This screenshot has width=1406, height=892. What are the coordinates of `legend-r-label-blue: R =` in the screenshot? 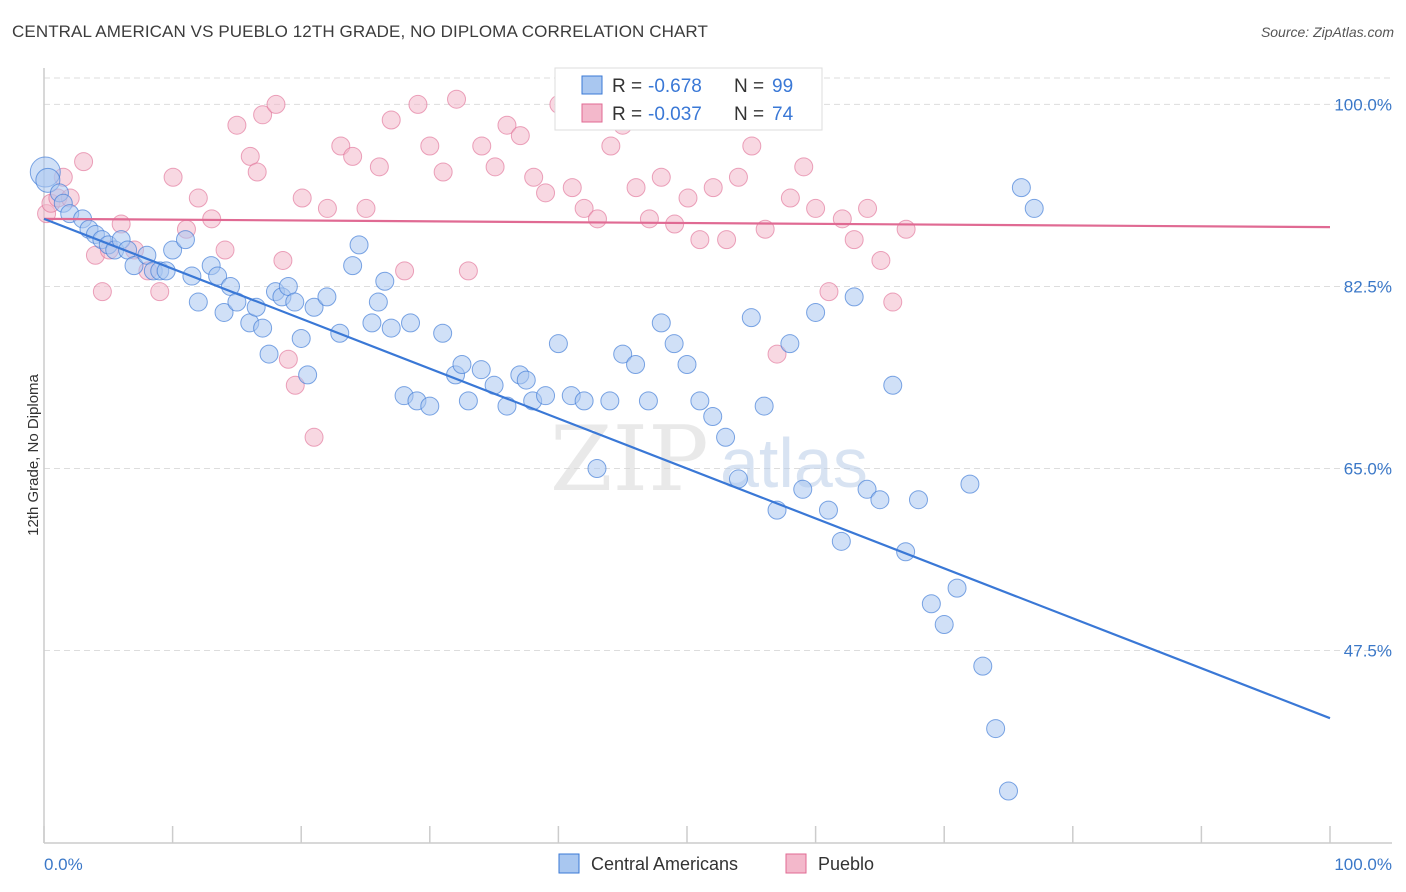 It's located at (627, 86).